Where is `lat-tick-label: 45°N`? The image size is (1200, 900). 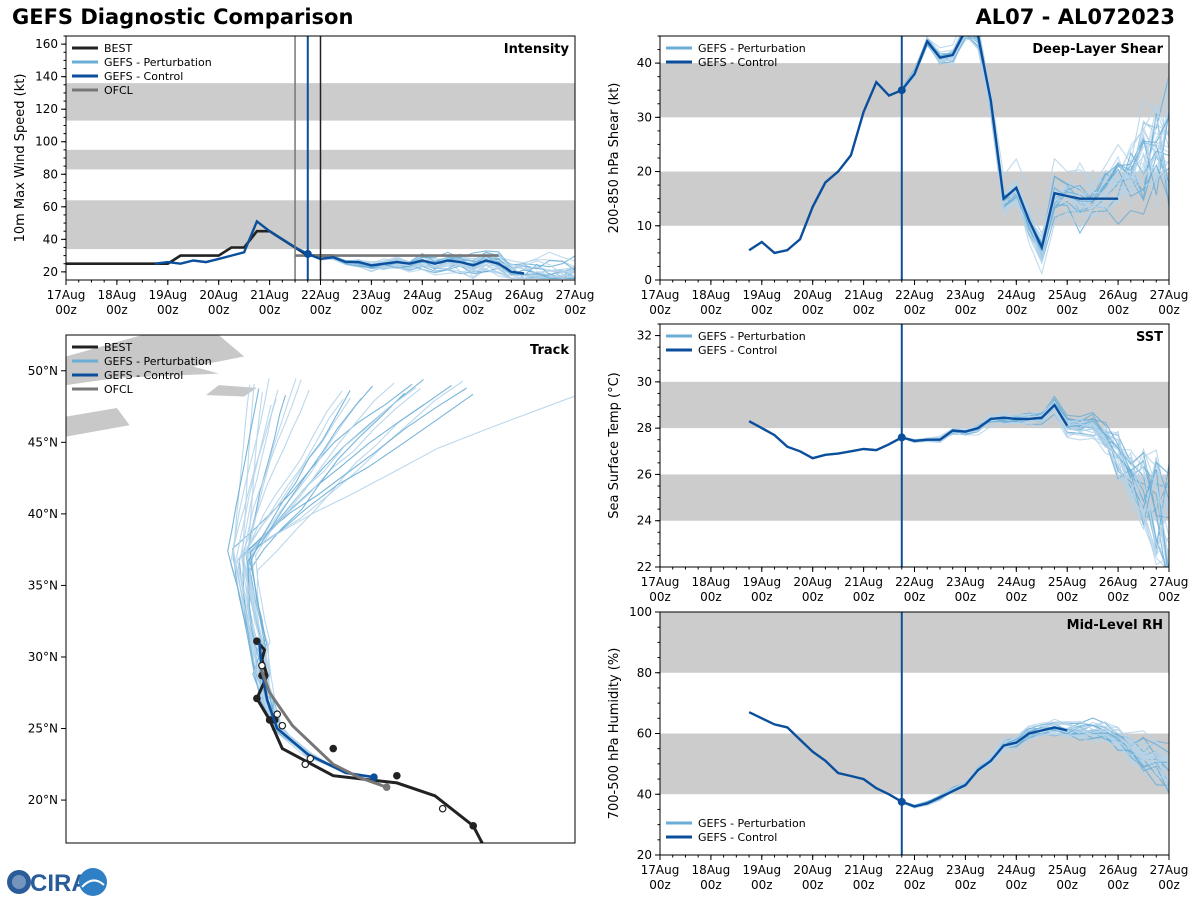 lat-tick-label: 45°N is located at coordinates (43, 442).